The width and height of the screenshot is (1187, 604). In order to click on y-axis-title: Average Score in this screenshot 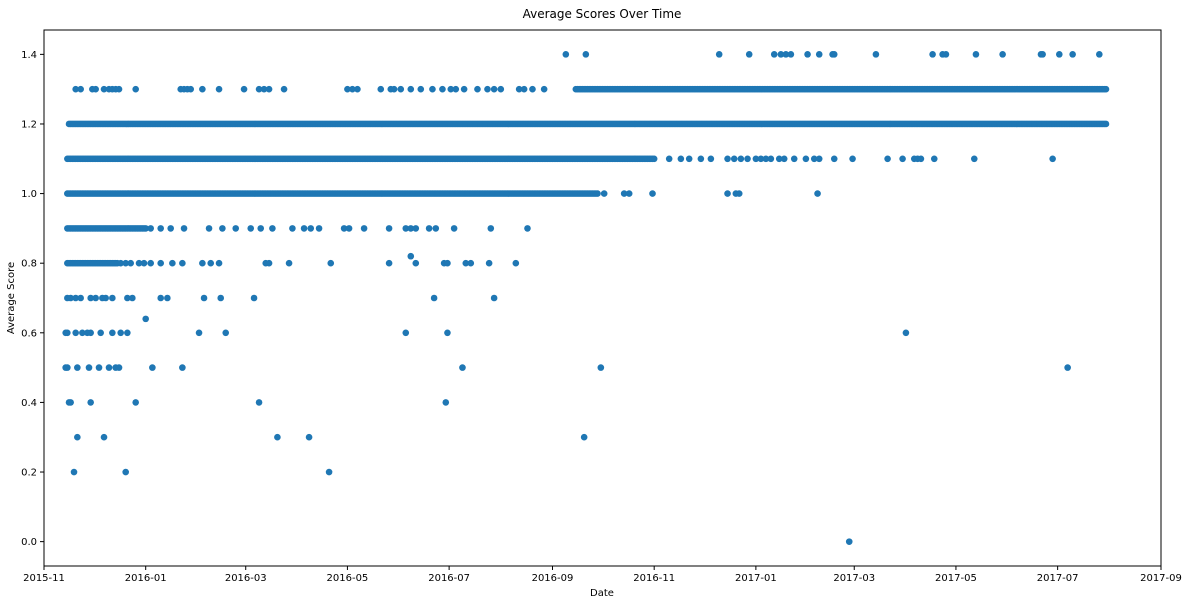, I will do `click(11, 298)`.